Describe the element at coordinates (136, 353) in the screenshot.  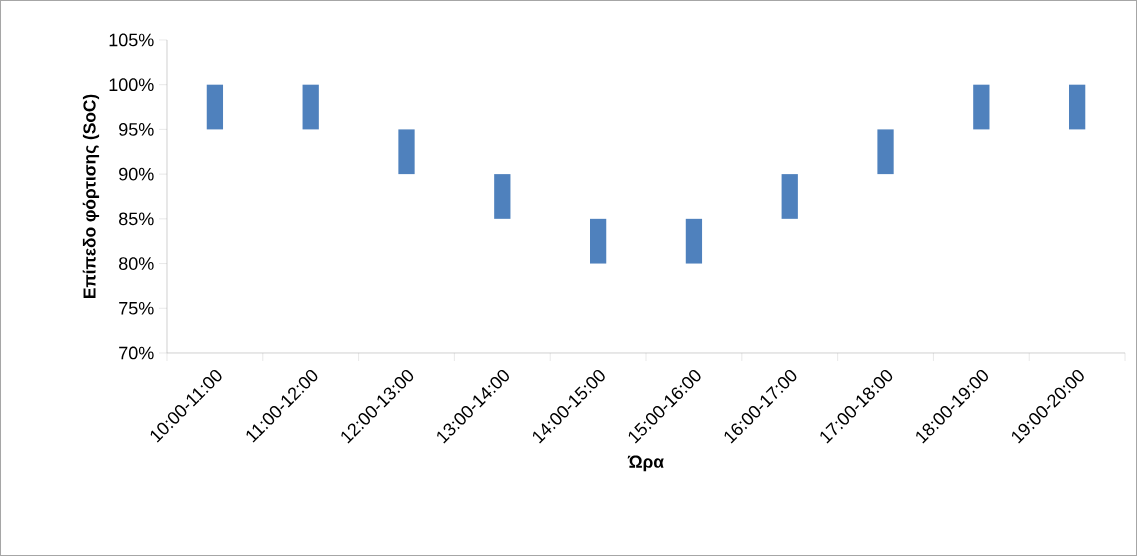
I see `y-tick-label: 70%` at that location.